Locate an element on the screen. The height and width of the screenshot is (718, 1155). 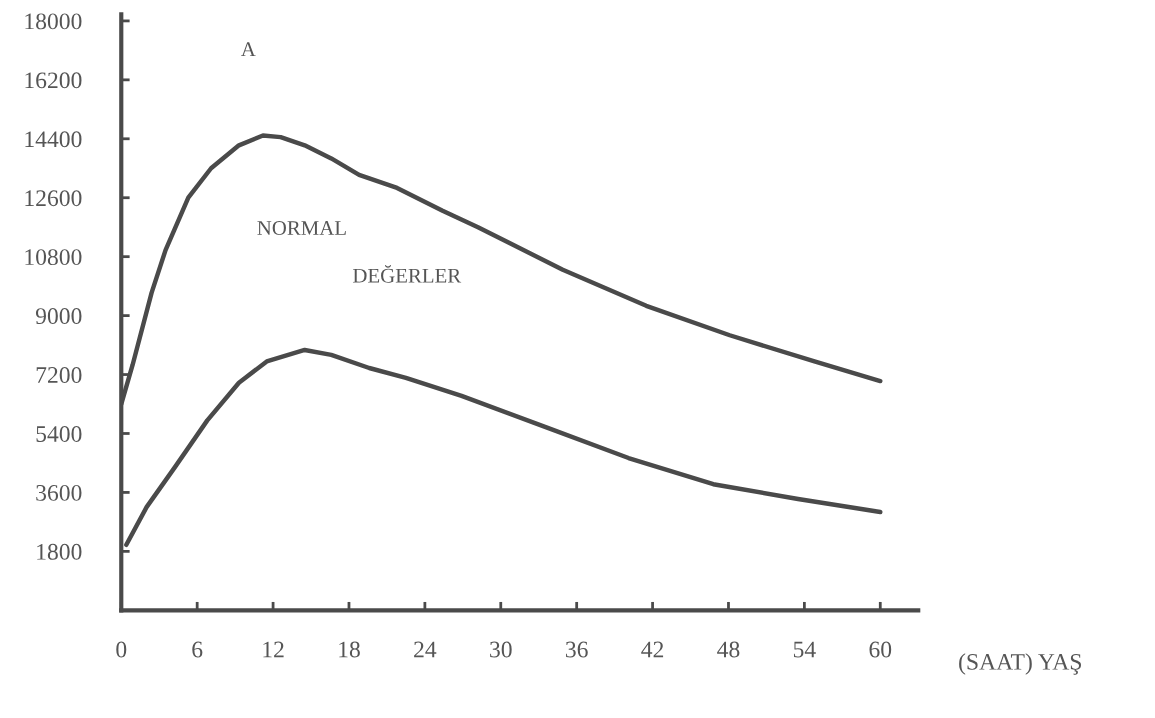
x-tick-label: 36 is located at coordinates (577, 649).